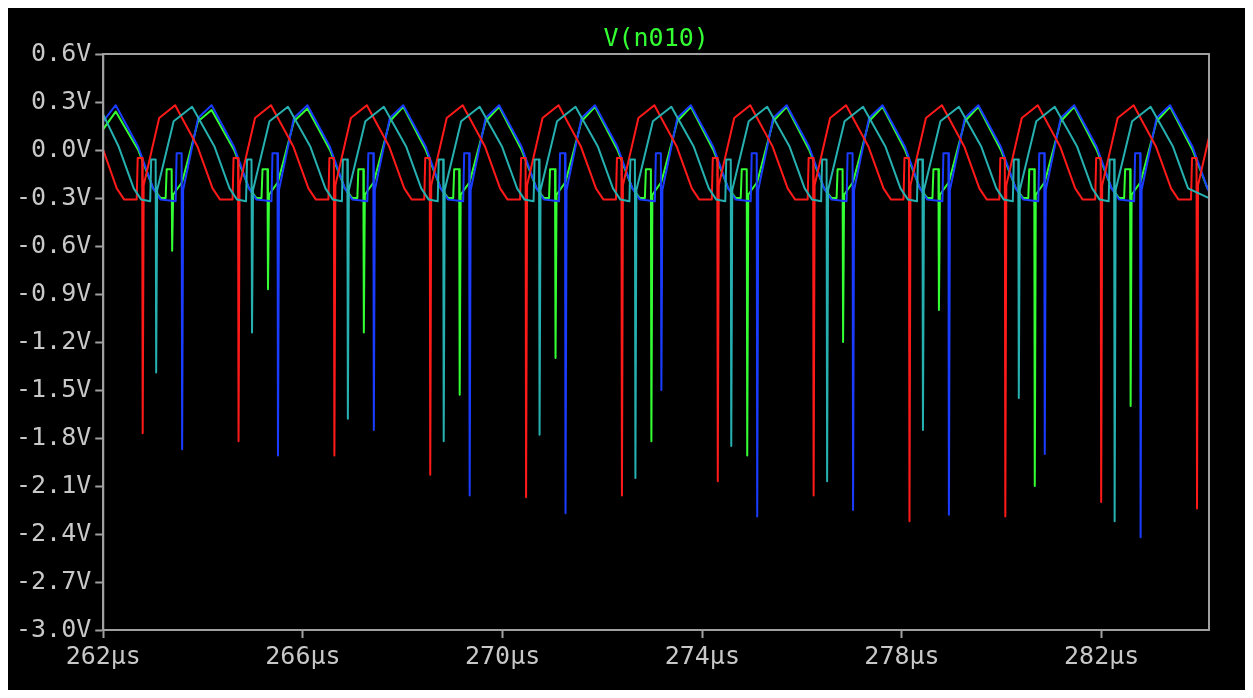 The height and width of the screenshot is (698, 1253). What do you see at coordinates (103, 655) in the screenshot?
I see `x-tick-label: 262µs` at bounding box center [103, 655].